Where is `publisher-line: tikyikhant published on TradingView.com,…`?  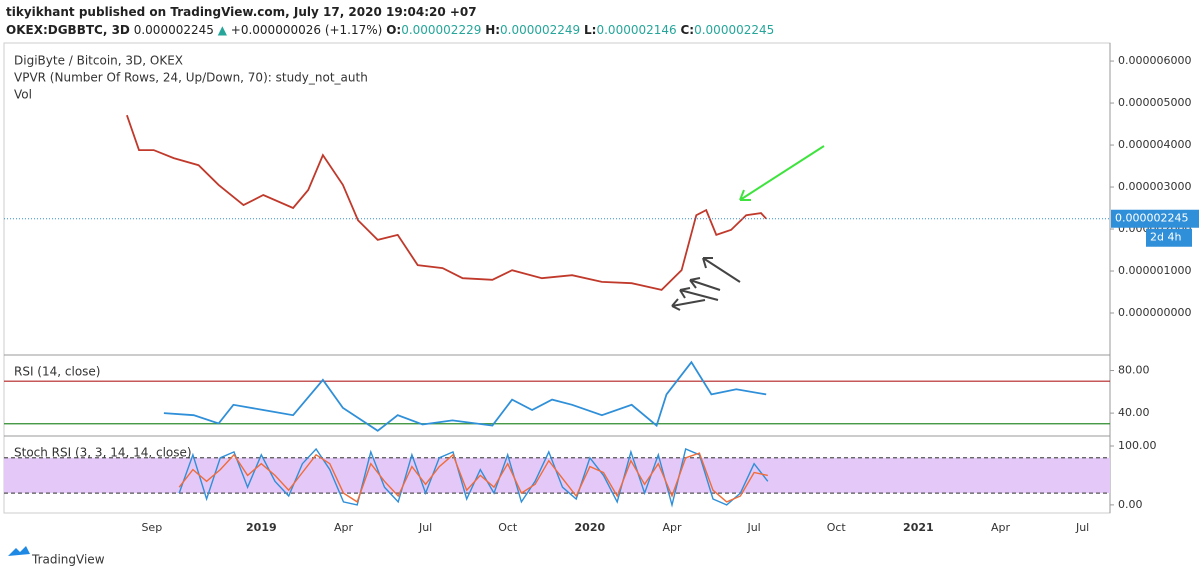 publisher-line: tikyikhant published on TradingView.com,… is located at coordinates (390, 12).